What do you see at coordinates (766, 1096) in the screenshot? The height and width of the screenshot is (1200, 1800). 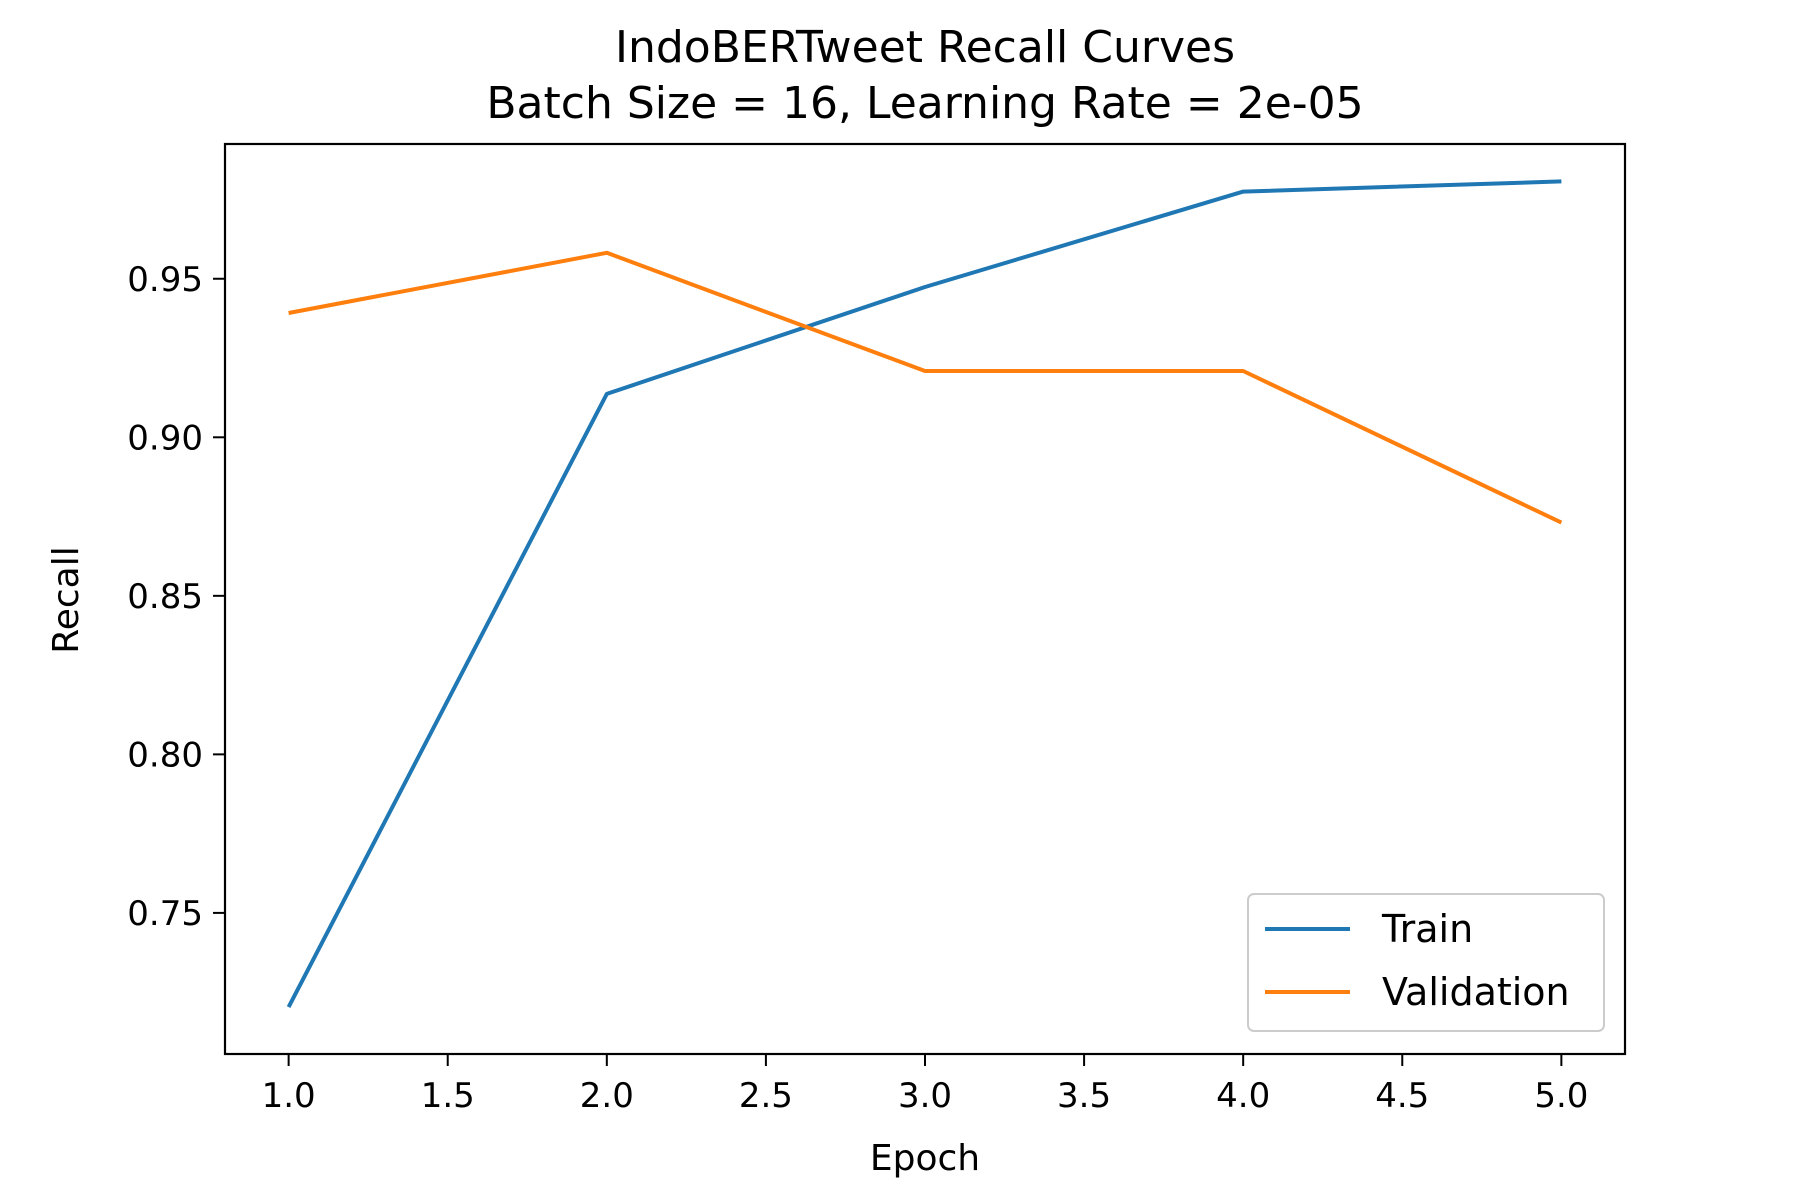 I see `x-tick-label: 2.5` at bounding box center [766, 1096].